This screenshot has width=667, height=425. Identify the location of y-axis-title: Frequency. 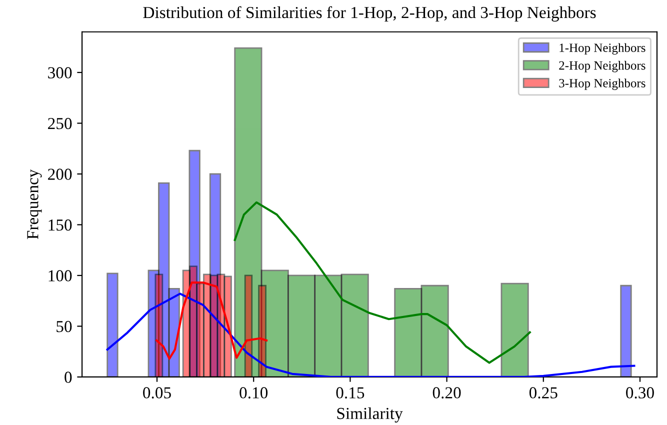
(34, 204).